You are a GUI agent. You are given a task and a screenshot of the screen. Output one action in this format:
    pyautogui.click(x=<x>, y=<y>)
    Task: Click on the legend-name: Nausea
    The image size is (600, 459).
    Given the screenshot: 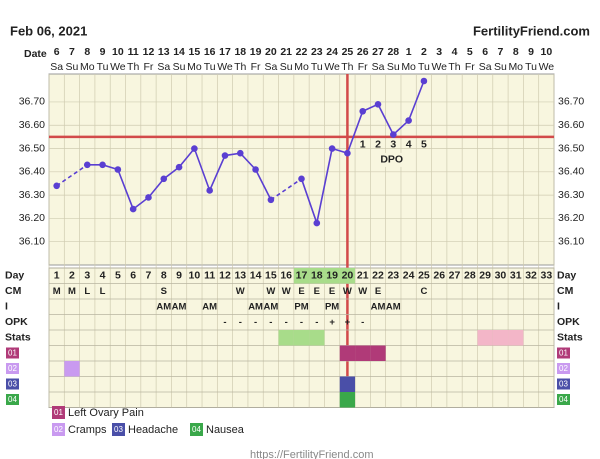 What is the action you would take?
    pyautogui.click(x=225, y=430)
    